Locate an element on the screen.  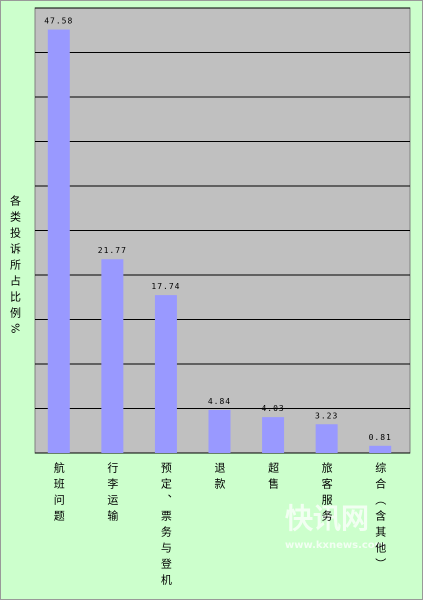
value-label: 0.81 is located at coordinates (380, 437).